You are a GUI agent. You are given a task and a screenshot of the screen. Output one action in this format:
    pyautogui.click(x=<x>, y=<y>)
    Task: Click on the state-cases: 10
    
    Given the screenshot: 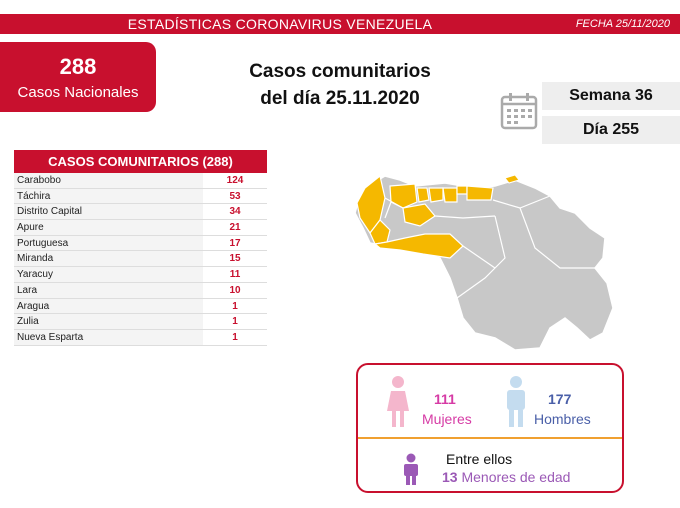 What is the action you would take?
    pyautogui.click(x=235, y=290)
    